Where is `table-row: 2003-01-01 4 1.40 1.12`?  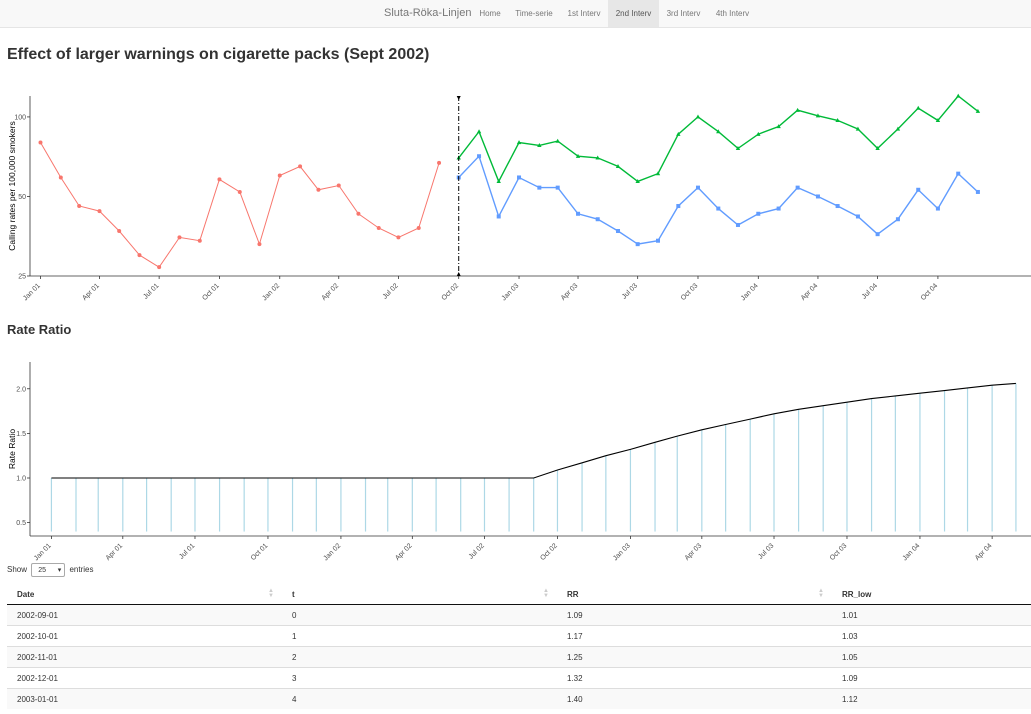
table-row: 2003-01-01 4 1.40 1.12 is located at coordinates (519, 698).